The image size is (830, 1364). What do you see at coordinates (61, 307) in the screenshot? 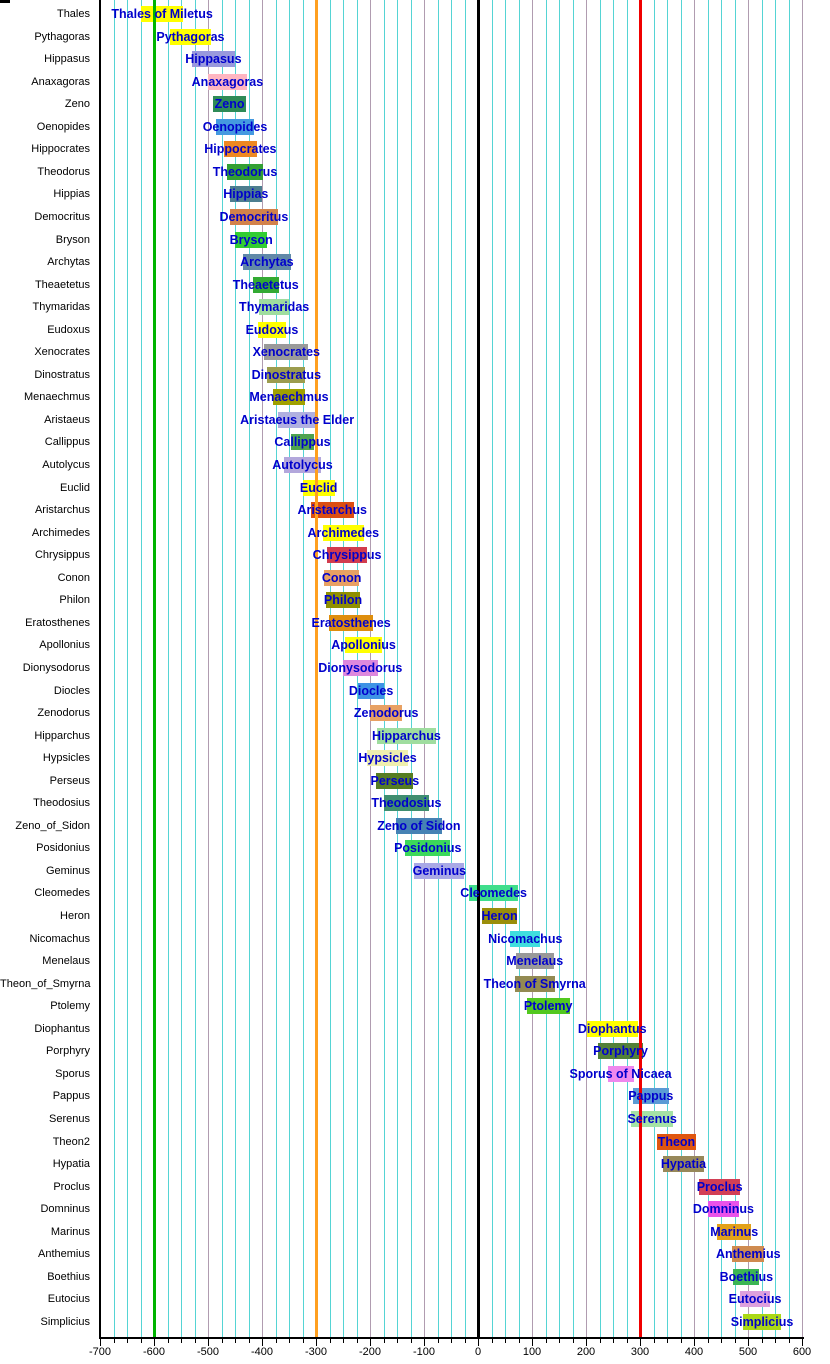
I see `row-label: Thymaridas` at bounding box center [61, 307].